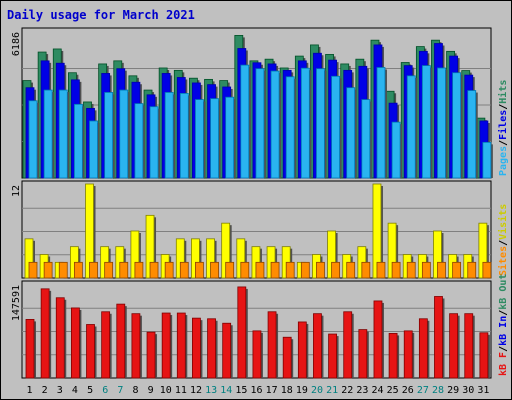 Image resolution: width=512 pixels, height=400 pixels. What do you see at coordinates (503, 364) in the screenshot?
I see `legend-entry: kB F` at bounding box center [503, 364].